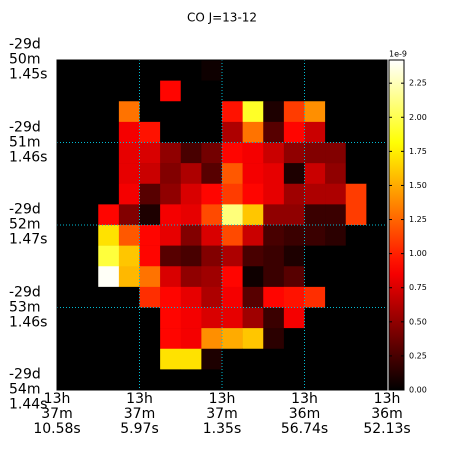 This screenshot has width=450, height=450. I want to click on colorbar-tick-label: 1.25, so click(418, 219).